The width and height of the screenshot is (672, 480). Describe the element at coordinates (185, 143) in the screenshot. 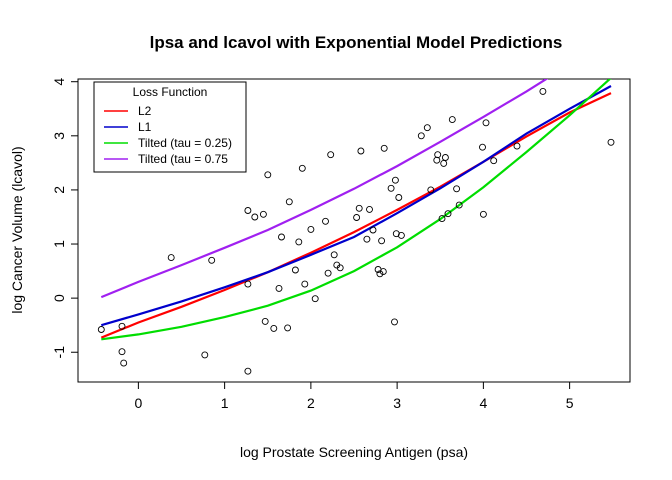

I see `legend-label-2: Tilted (tau = 0.25)` at that location.